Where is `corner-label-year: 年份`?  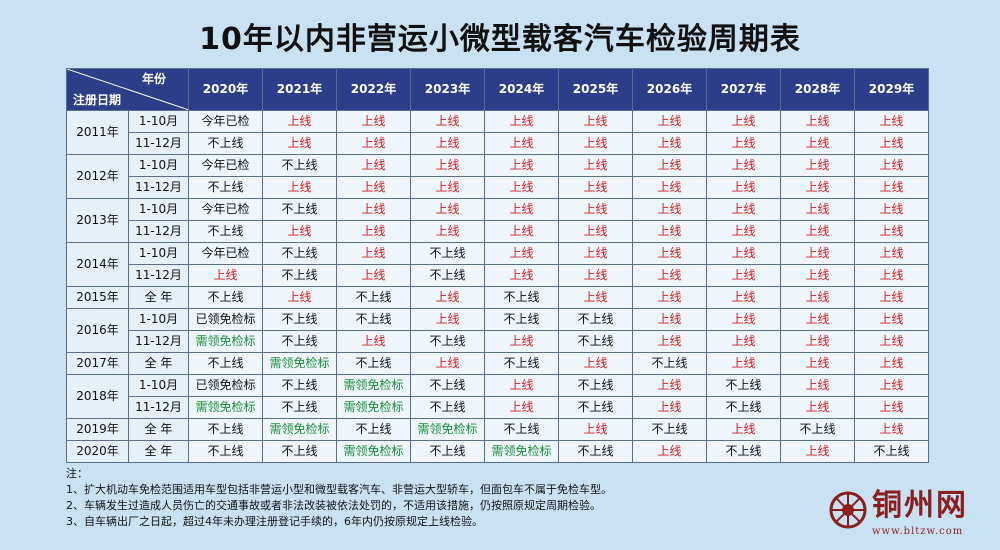
corner-label-year: 年份 is located at coordinates (153, 79).